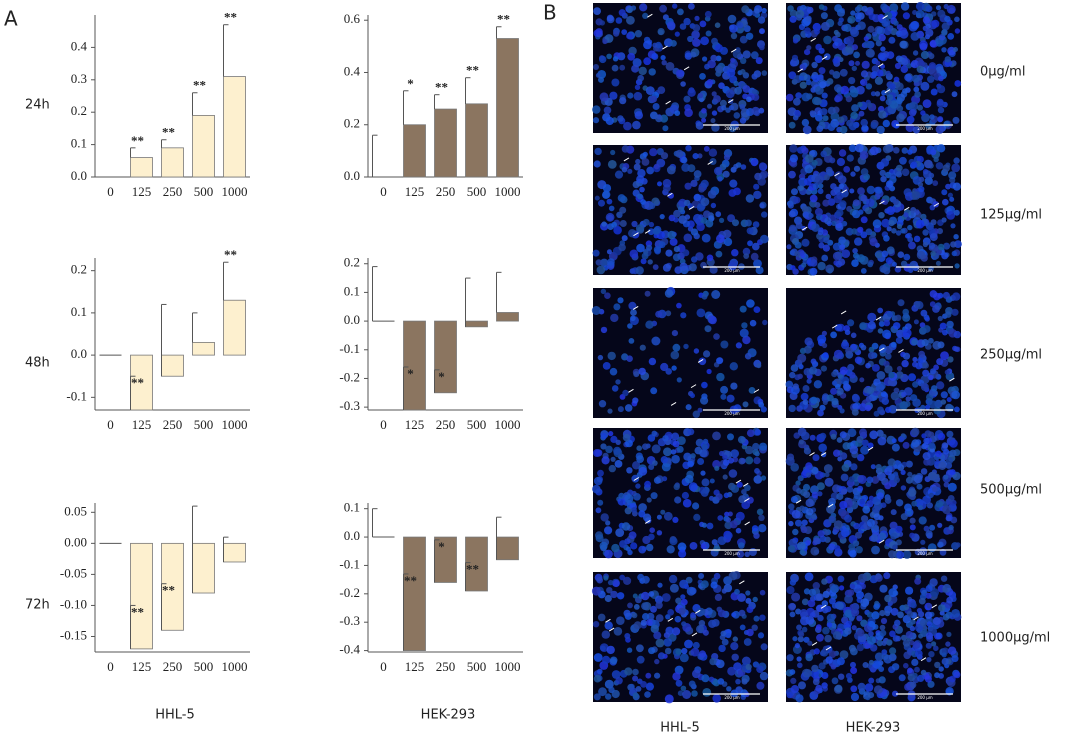 Image resolution: width=1065 pixels, height=739 pixels. What do you see at coordinates (352, 18) in the screenshot?
I see `y-tick-label: 0.6` at bounding box center [352, 18].